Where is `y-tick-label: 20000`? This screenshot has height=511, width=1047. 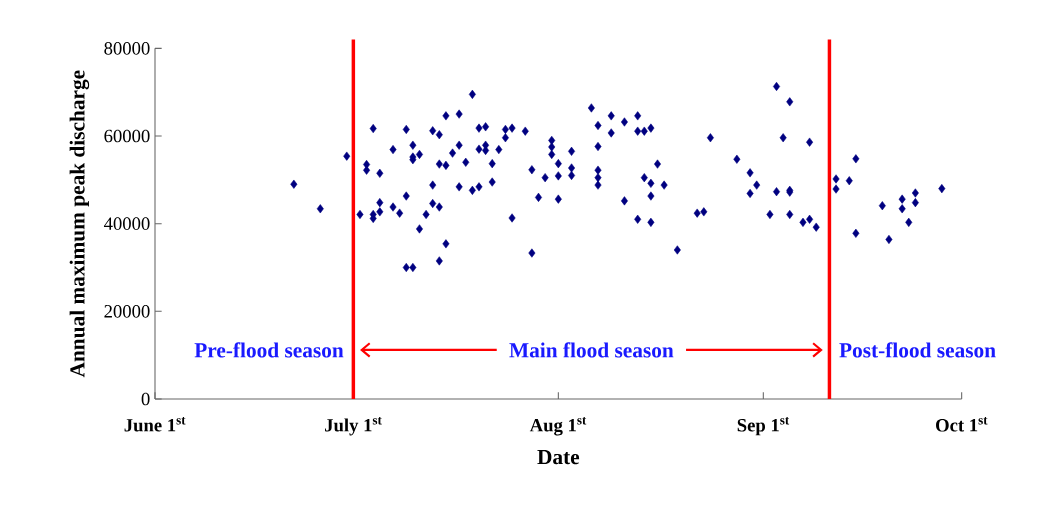
y-tick-label: 20000 is located at coordinates (127, 311).